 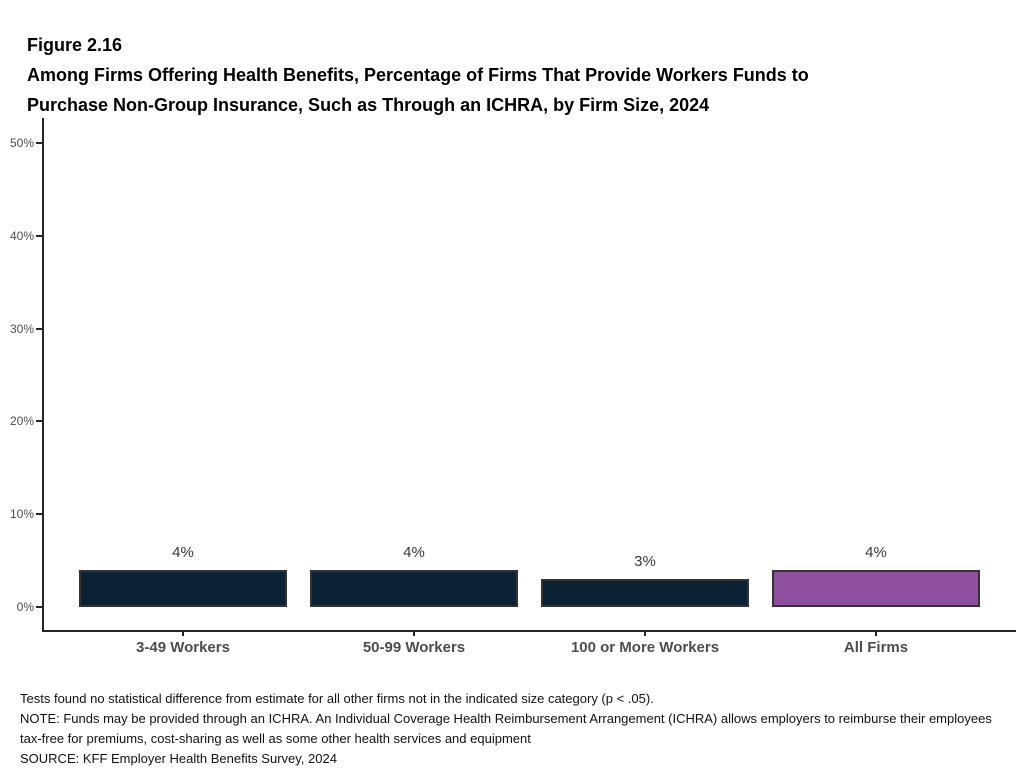 What do you see at coordinates (876, 647) in the screenshot?
I see `x-category-label-all-firms: All Firms` at bounding box center [876, 647].